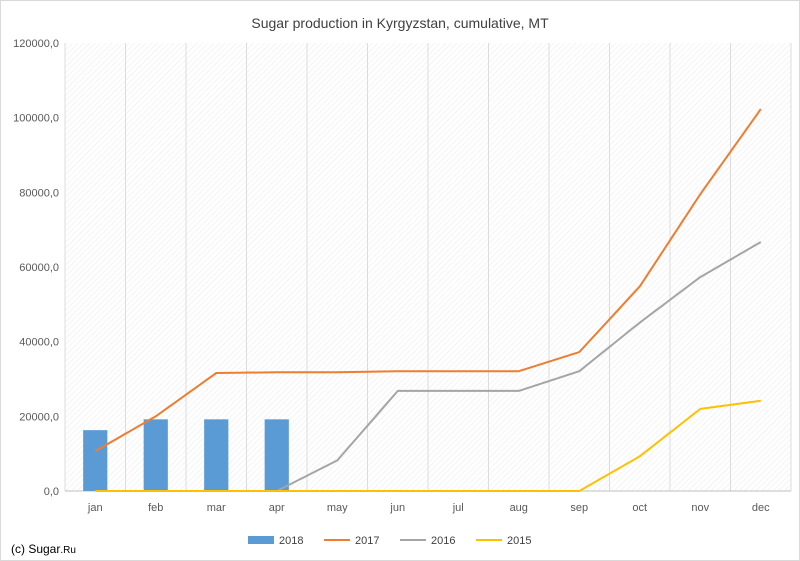  I want to click on y-tick-label: 100000,0, so click(36, 119).